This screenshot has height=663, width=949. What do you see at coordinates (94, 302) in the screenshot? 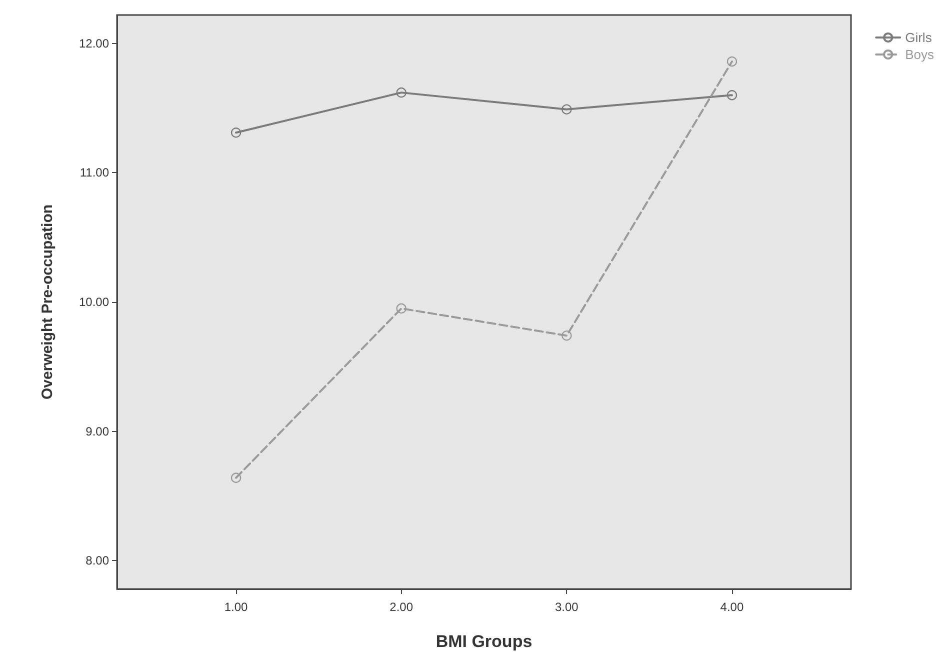
I see `y-tick-label: 10.00` at bounding box center [94, 302].